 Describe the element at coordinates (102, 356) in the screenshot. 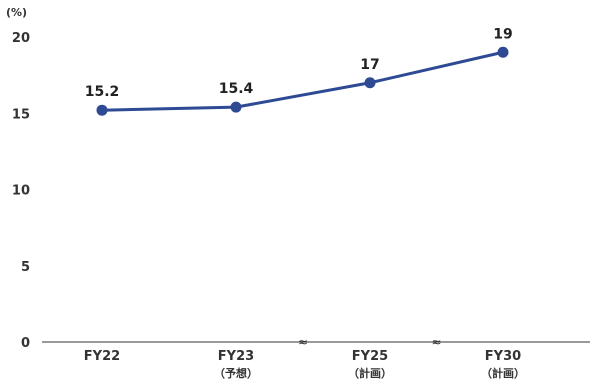

I see `x-tick-label: FY22` at that location.